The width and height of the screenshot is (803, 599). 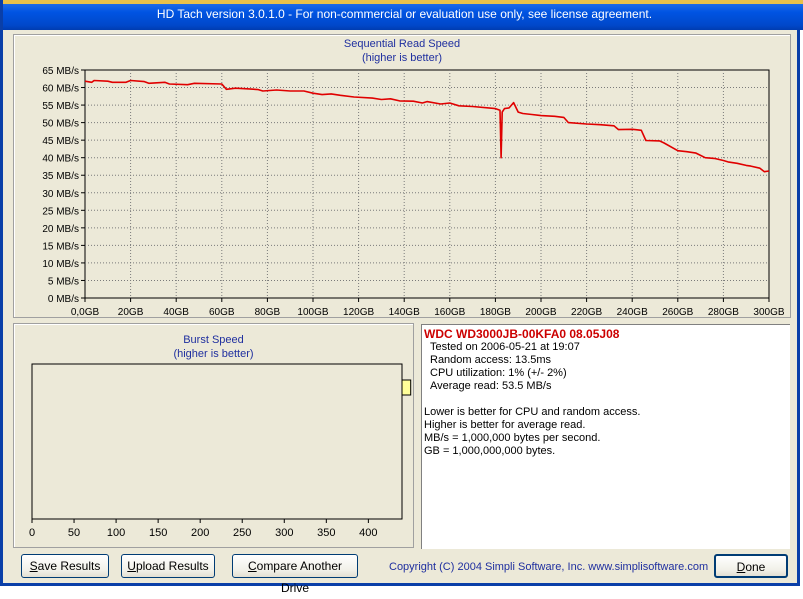 What do you see at coordinates (505, 347) in the screenshot?
I see `tested-on: Tested on 2006-05-21 at 19:07` at bounding box center [505, 347].